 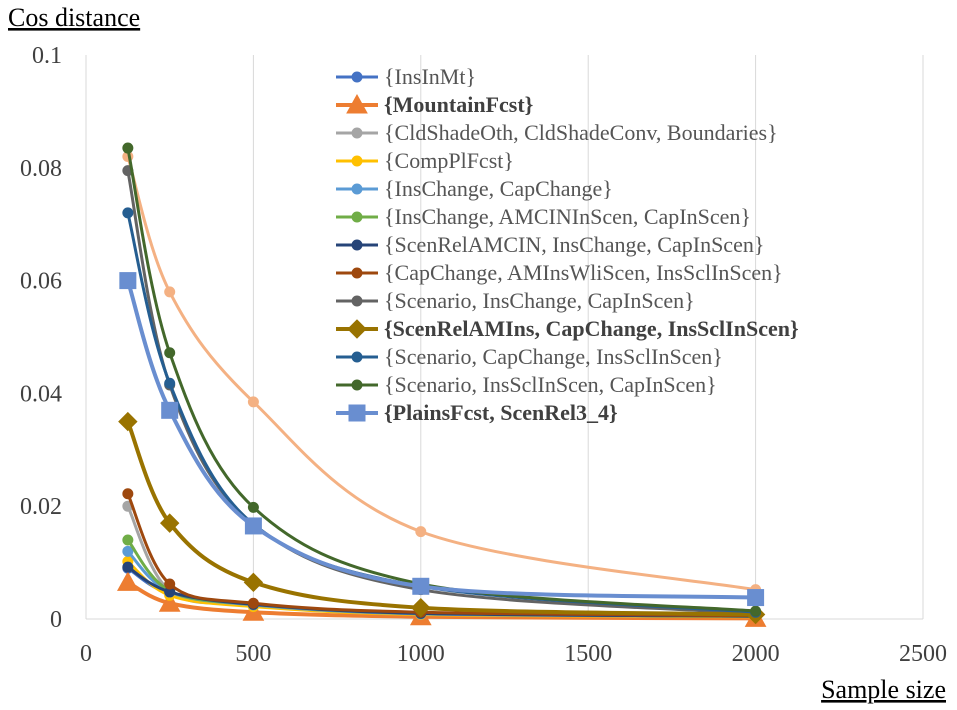 What do you see at coordinates (253, 654) in the screenshot?
I see `x-tick-label: 500` at bounding box center [253, 654].